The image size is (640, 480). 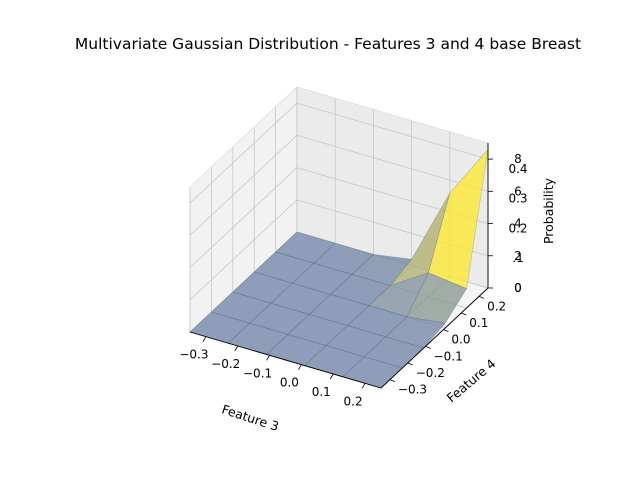 What do you see at coordinates (289, 383) in the screenshot?
I see `x-tick-label: 0.0` at bounding box center [289, 383].